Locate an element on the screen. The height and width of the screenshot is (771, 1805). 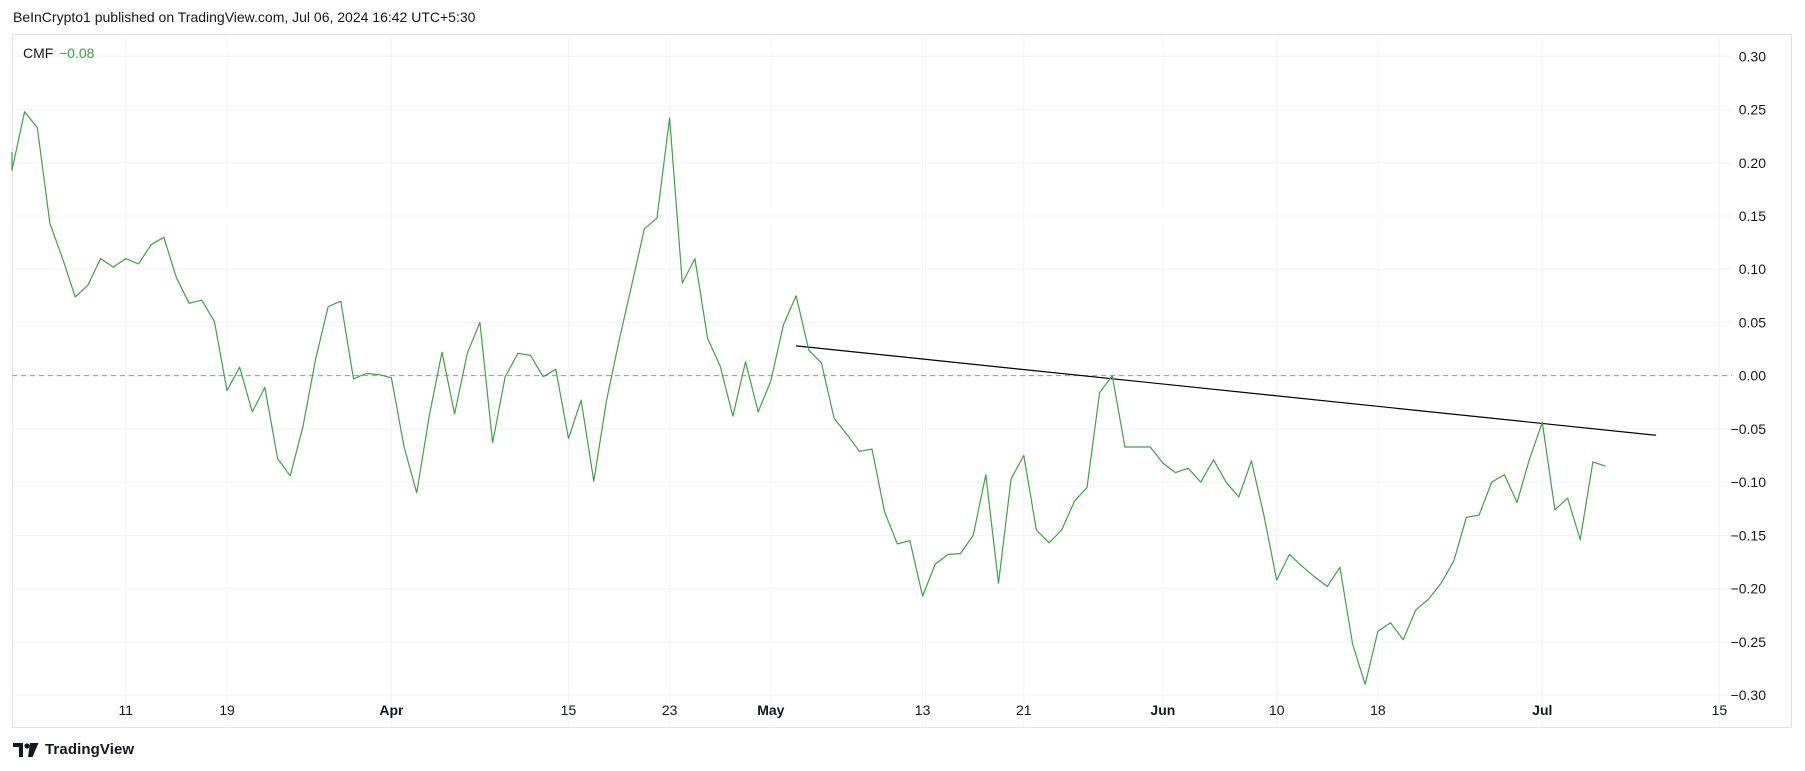
y-tick-label: −0.10 is located at coordinates (1749, 482).